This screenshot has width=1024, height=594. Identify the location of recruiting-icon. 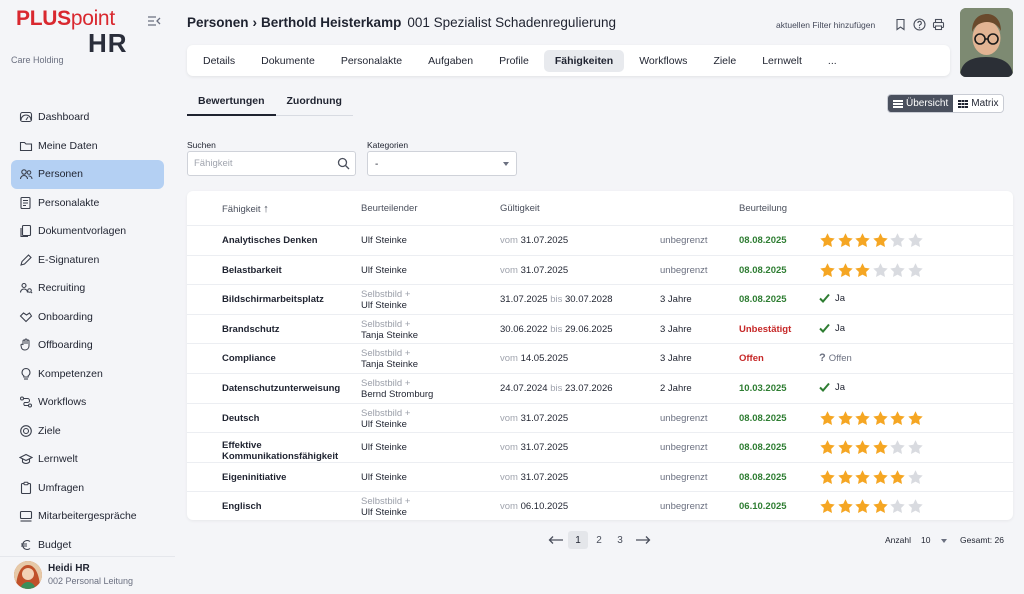
(26, 288).